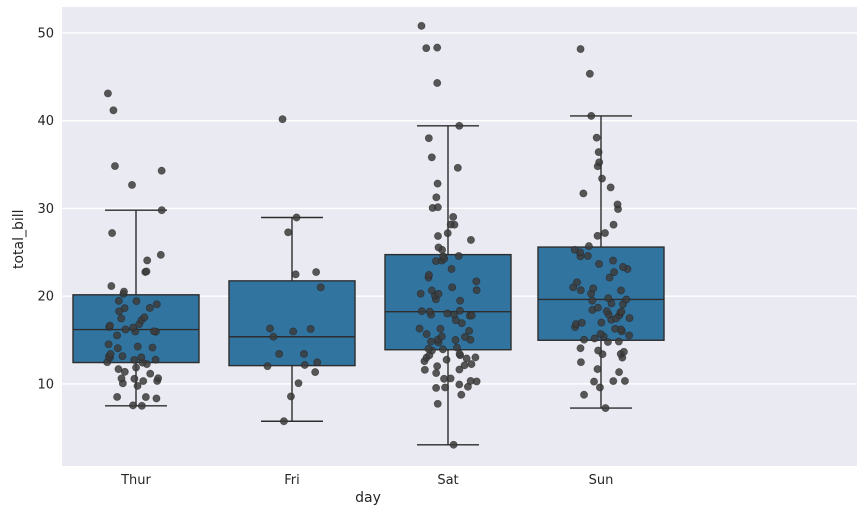  Describe the element at coordinates (45, 33) in the screenshot. I see `y-tick-label: 50` at that location.